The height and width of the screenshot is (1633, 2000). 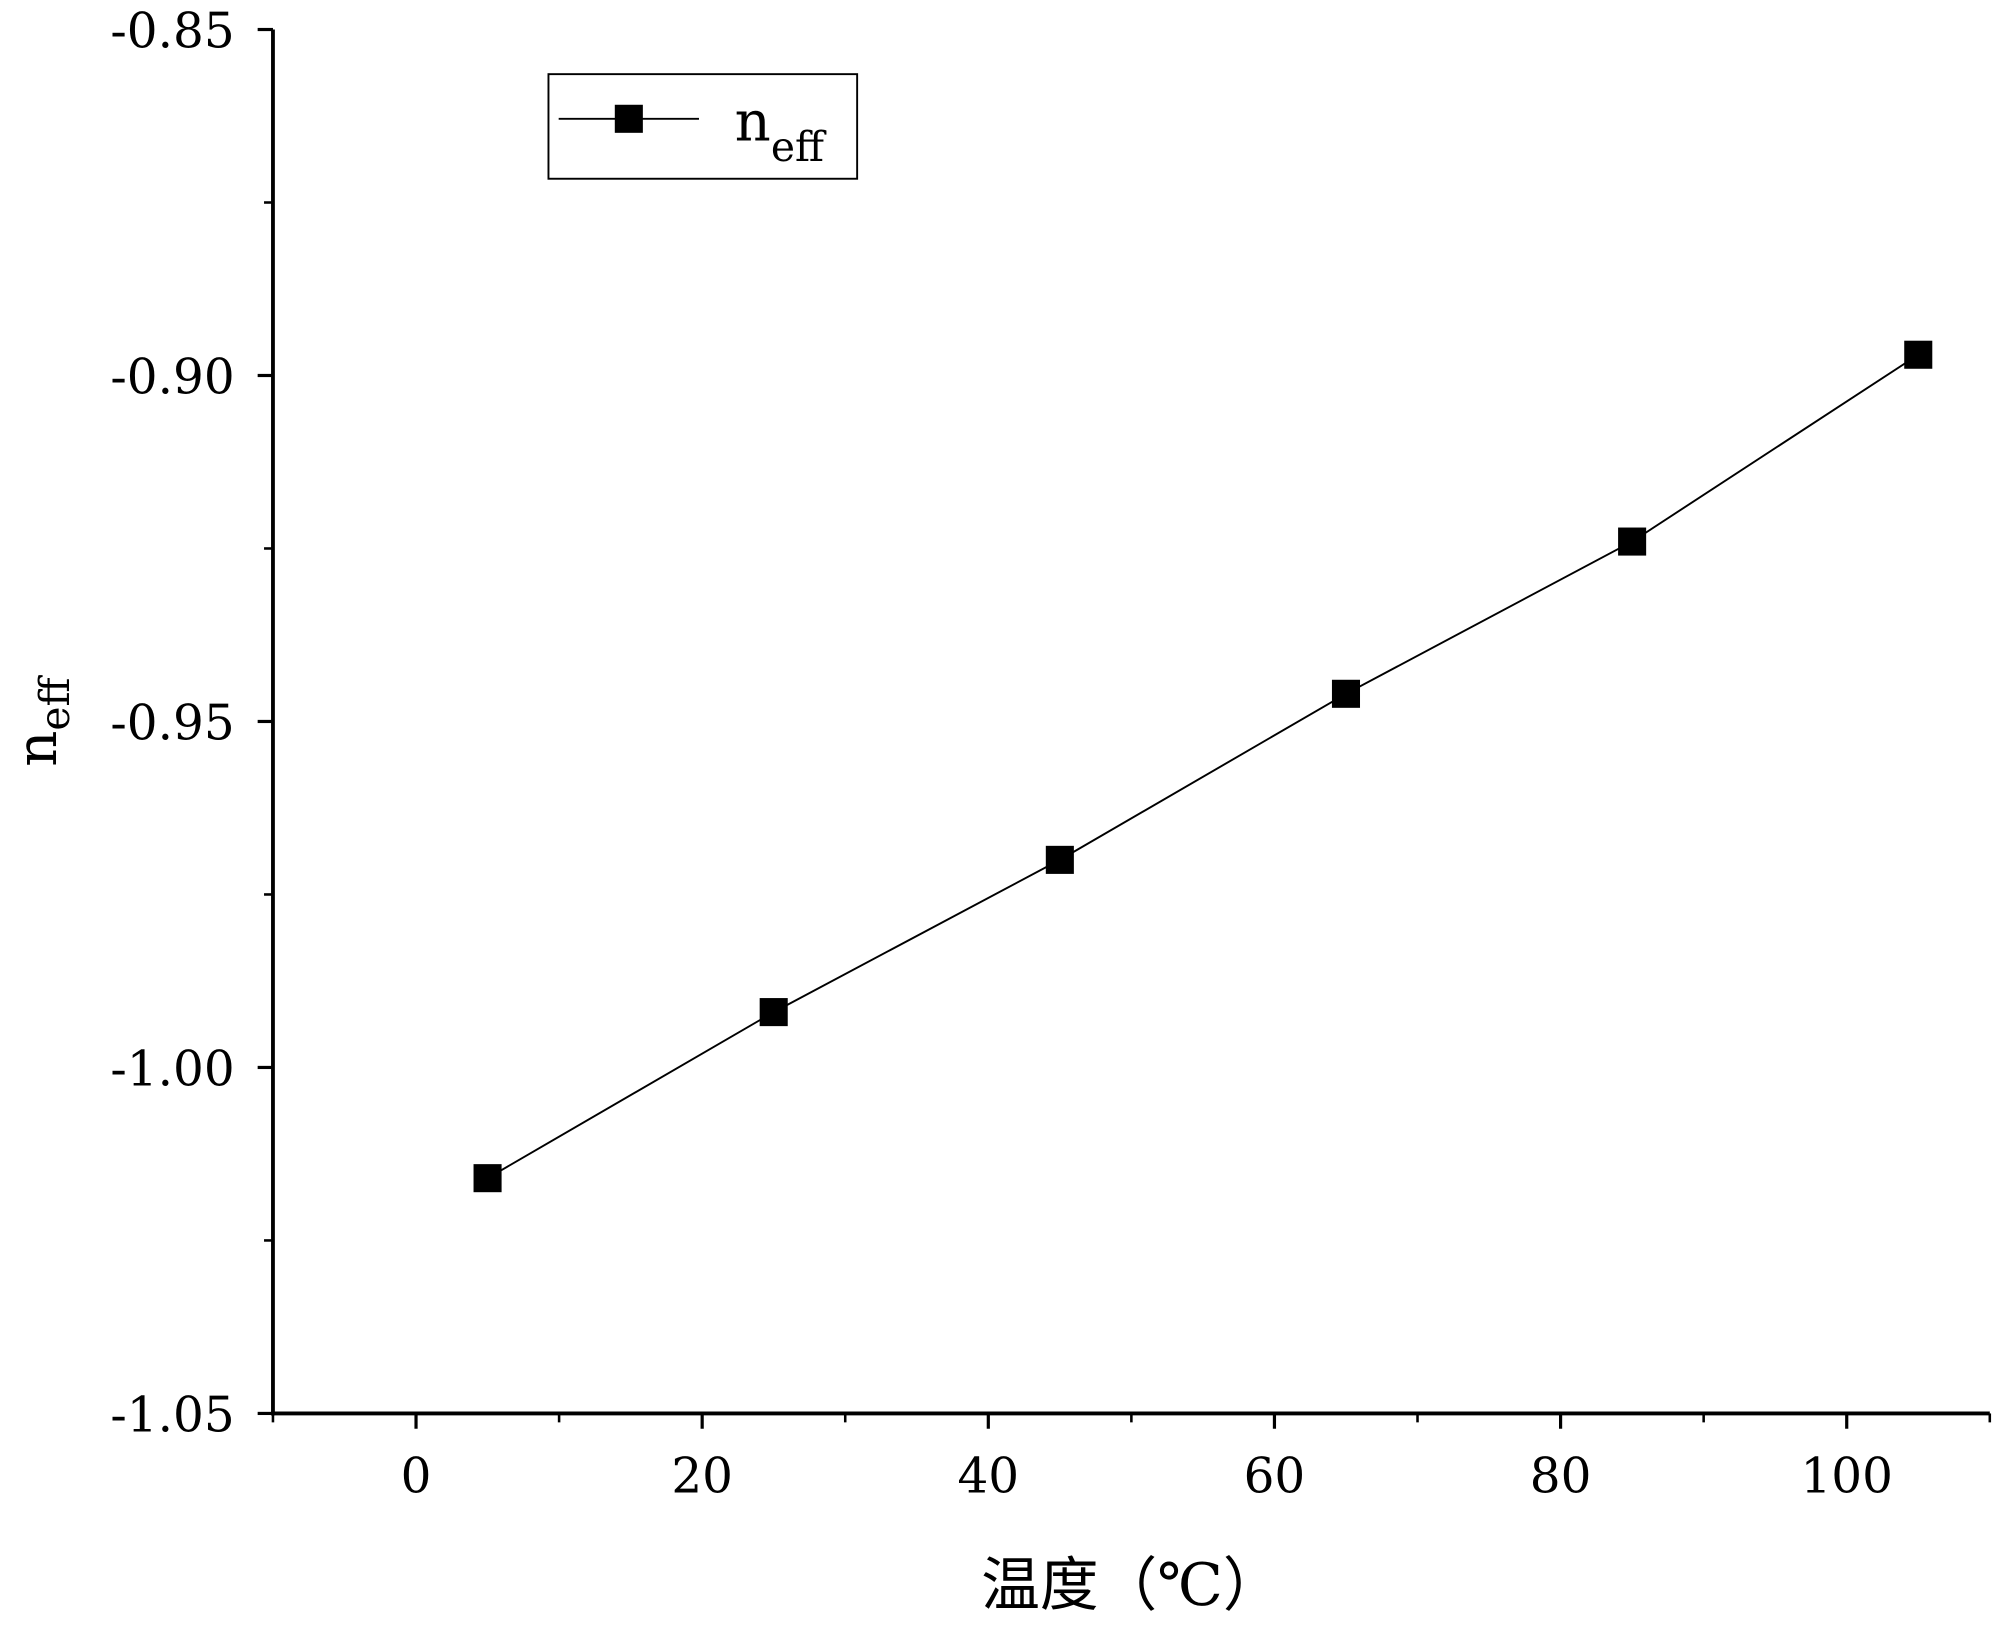 I want to click on y-tick-label: -0.85, so click(x=172, y=31).